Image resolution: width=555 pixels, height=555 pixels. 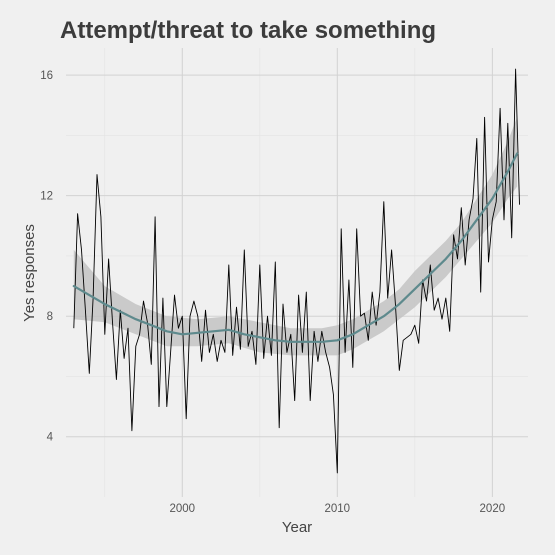 What do you see at coordinates (248, 30) in the screenshot?
I see `chart-title: Attempt/threat to take something` at bounding box center [248, 30].